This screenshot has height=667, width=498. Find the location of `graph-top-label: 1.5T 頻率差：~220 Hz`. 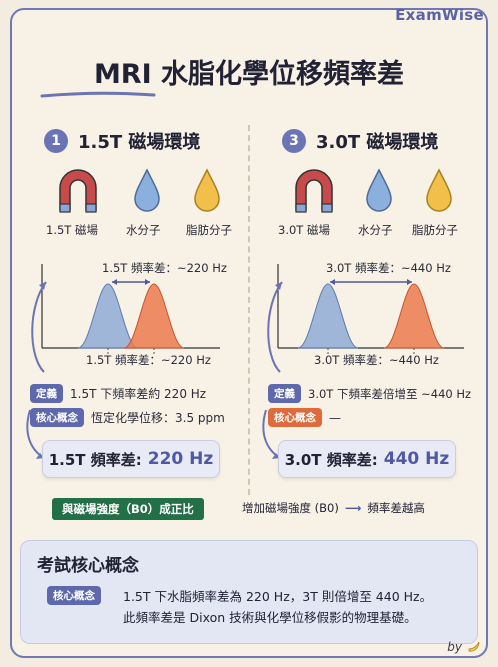

graph-top-label: 1.5T 頻率差：~220 Hz is located at coordinates (164, 268).